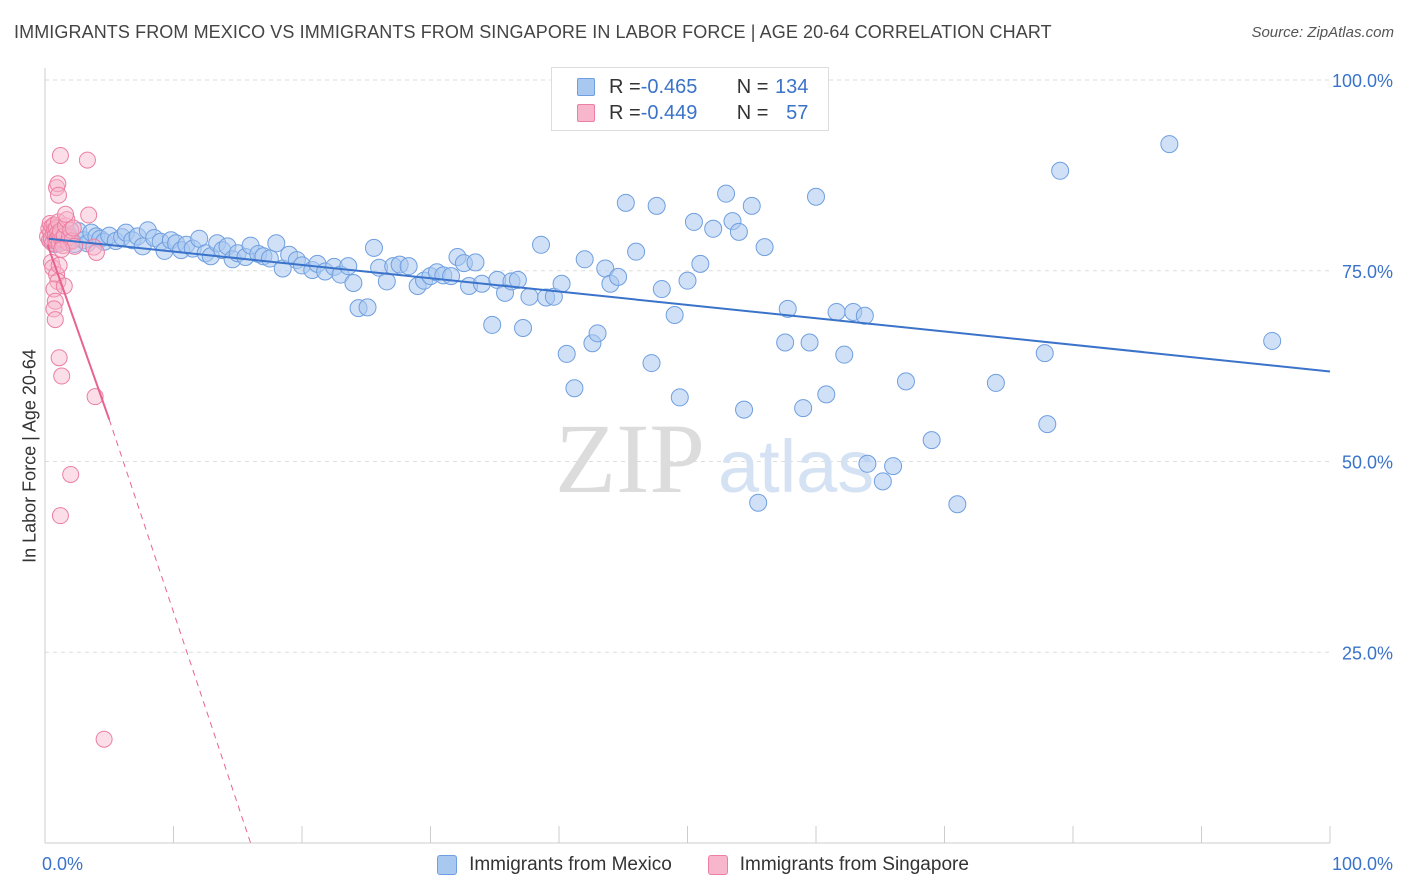 The height and width of the screenshot is (892, 1406). I want to click on legend-row-singapore: R = -0.449 N = 57, so click(692, 113).